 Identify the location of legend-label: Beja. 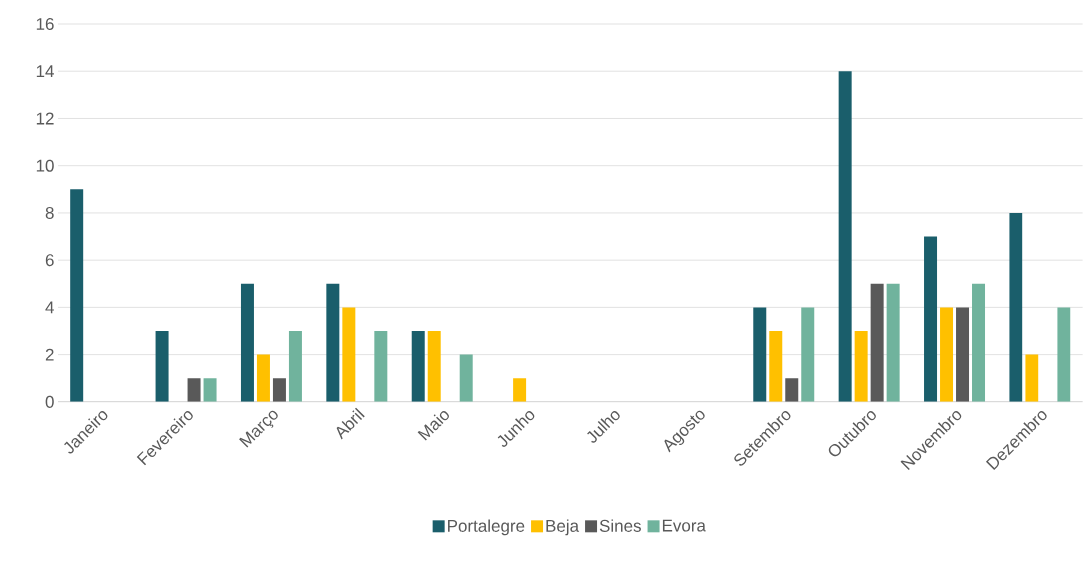
(563, 527).